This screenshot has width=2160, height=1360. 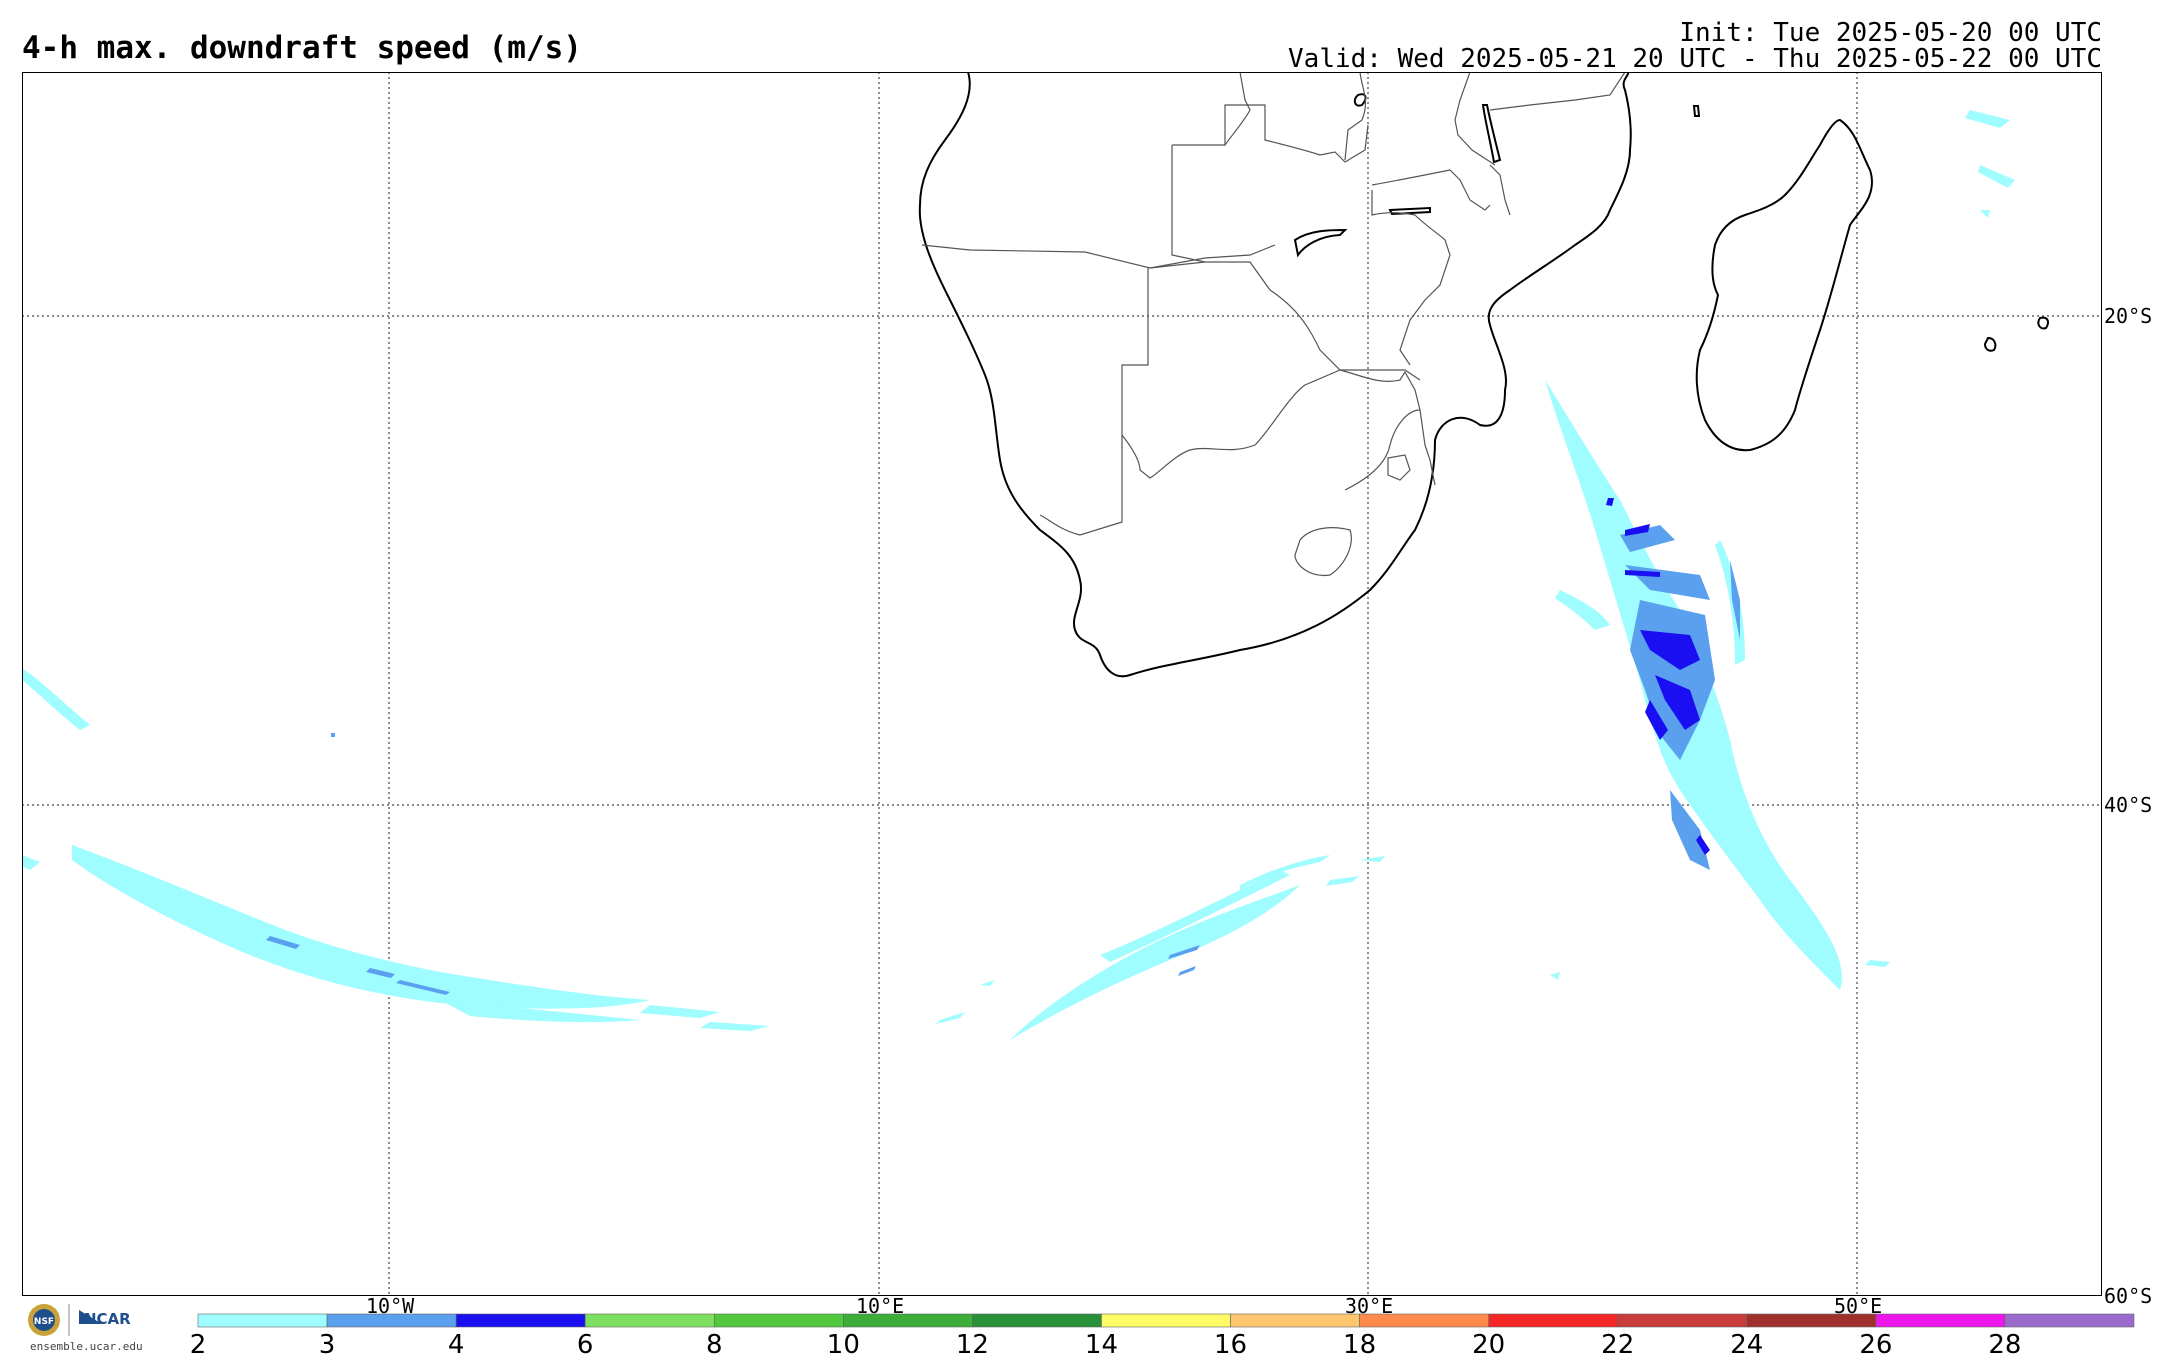 I want to click on colorbar-tick-label: 4, so click(x=456, y=1345).